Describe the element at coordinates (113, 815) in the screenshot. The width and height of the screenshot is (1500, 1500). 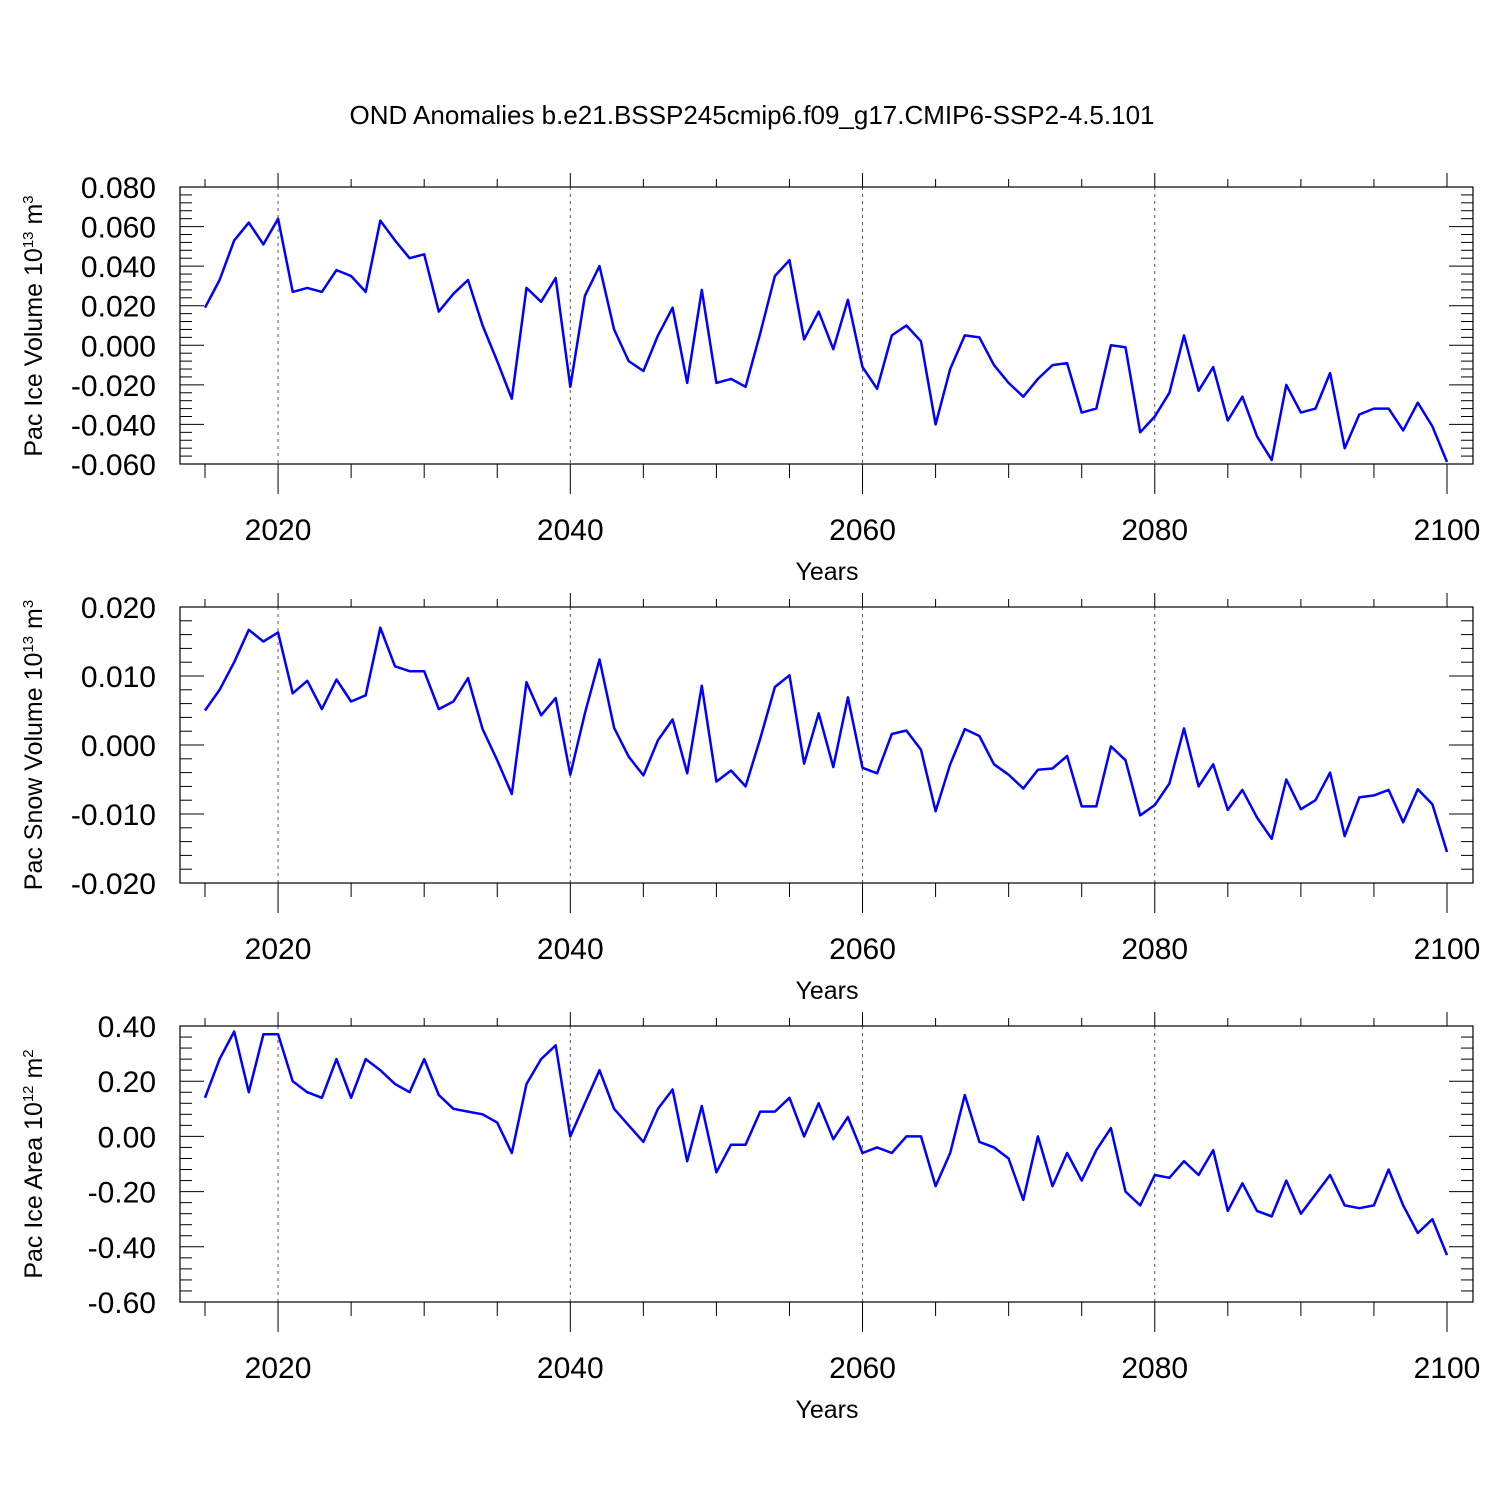
I see `y-tick-label: -0.010` at that location.